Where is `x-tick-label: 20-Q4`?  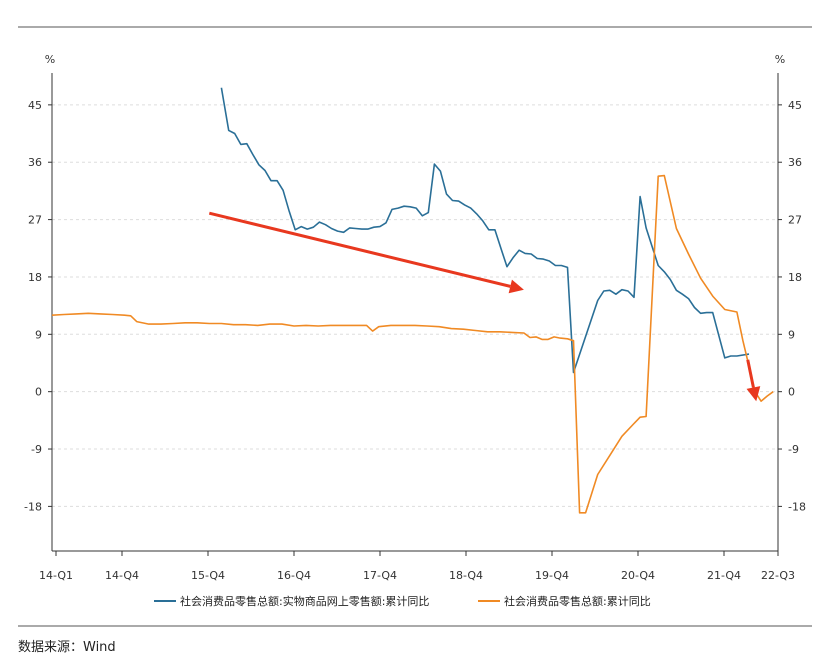
x-tick-label: 20-Q4 is located at coordinates (638, 575).